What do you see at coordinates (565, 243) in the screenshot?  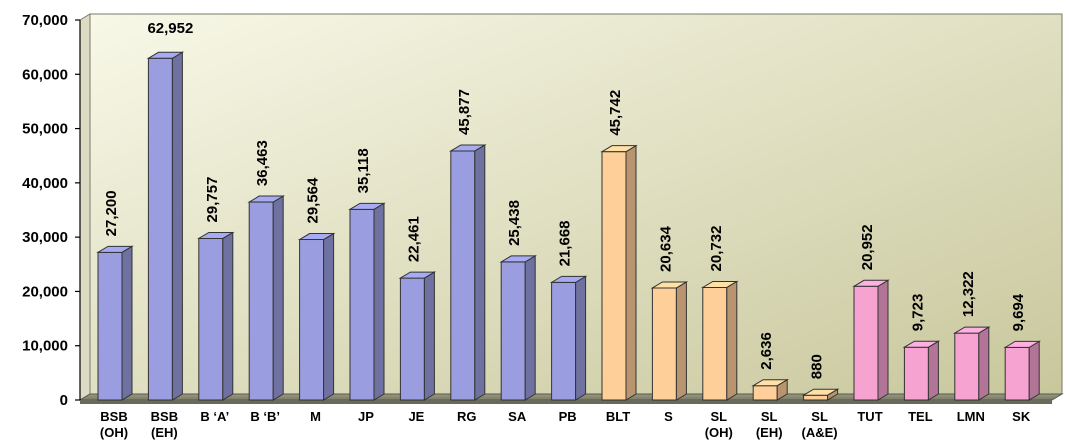 I see `data-label: 21,668` at bounding box center [565, 243].